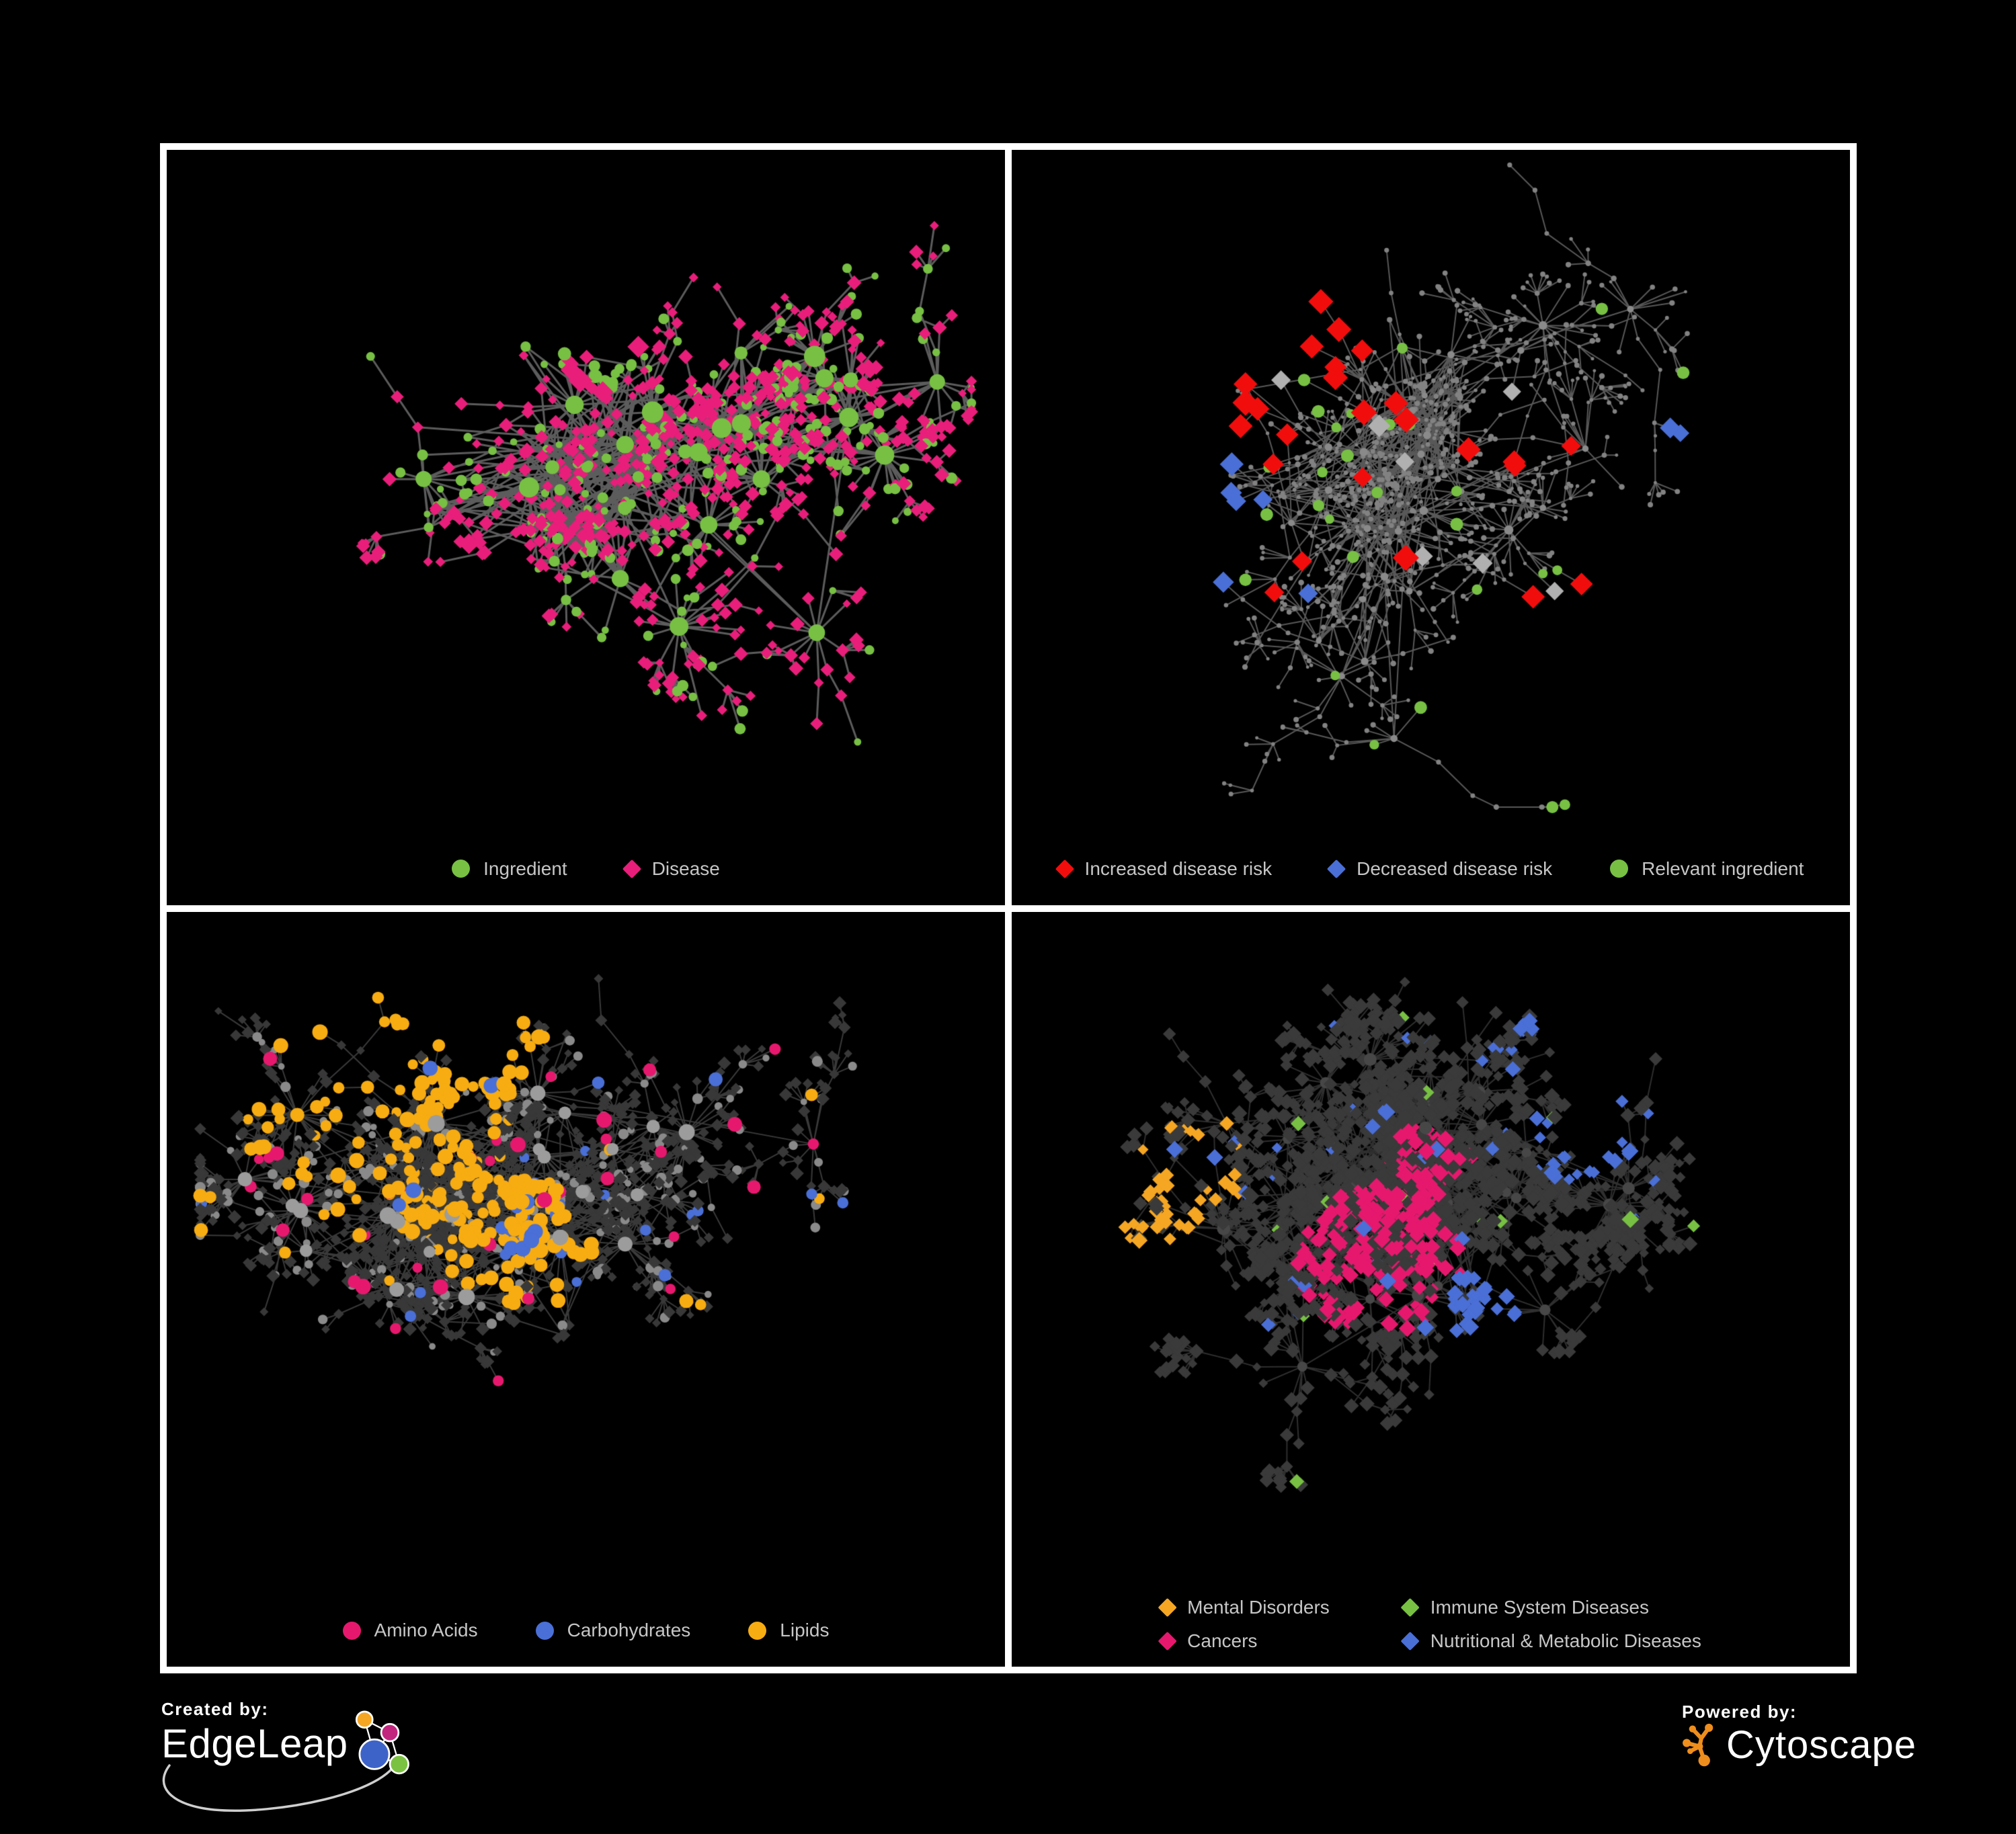  I want to click on legend-label: Immune System Diseases, so click(1540, 1607).